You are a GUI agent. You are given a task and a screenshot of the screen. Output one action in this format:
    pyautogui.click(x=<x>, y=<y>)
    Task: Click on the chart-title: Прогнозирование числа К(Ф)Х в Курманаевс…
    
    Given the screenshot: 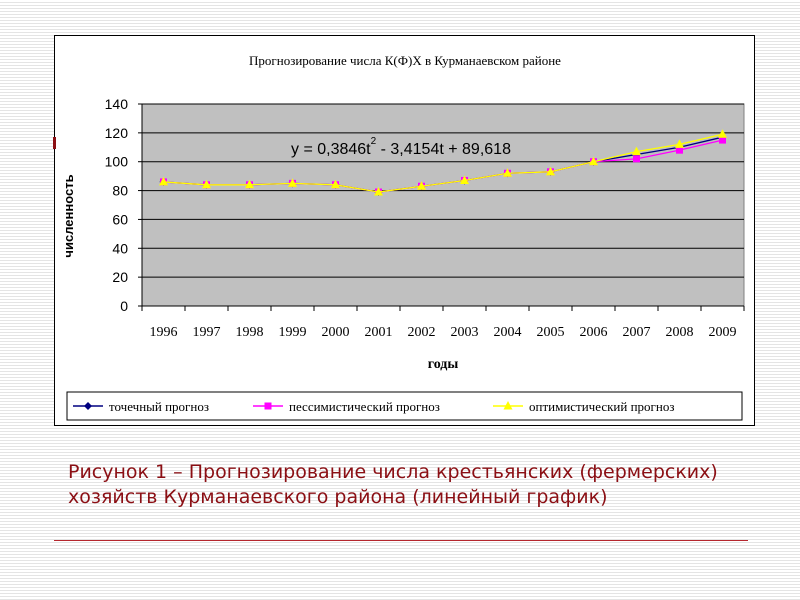 What is the action you would take?
    pyautogui.click(x=405, y=60)
    